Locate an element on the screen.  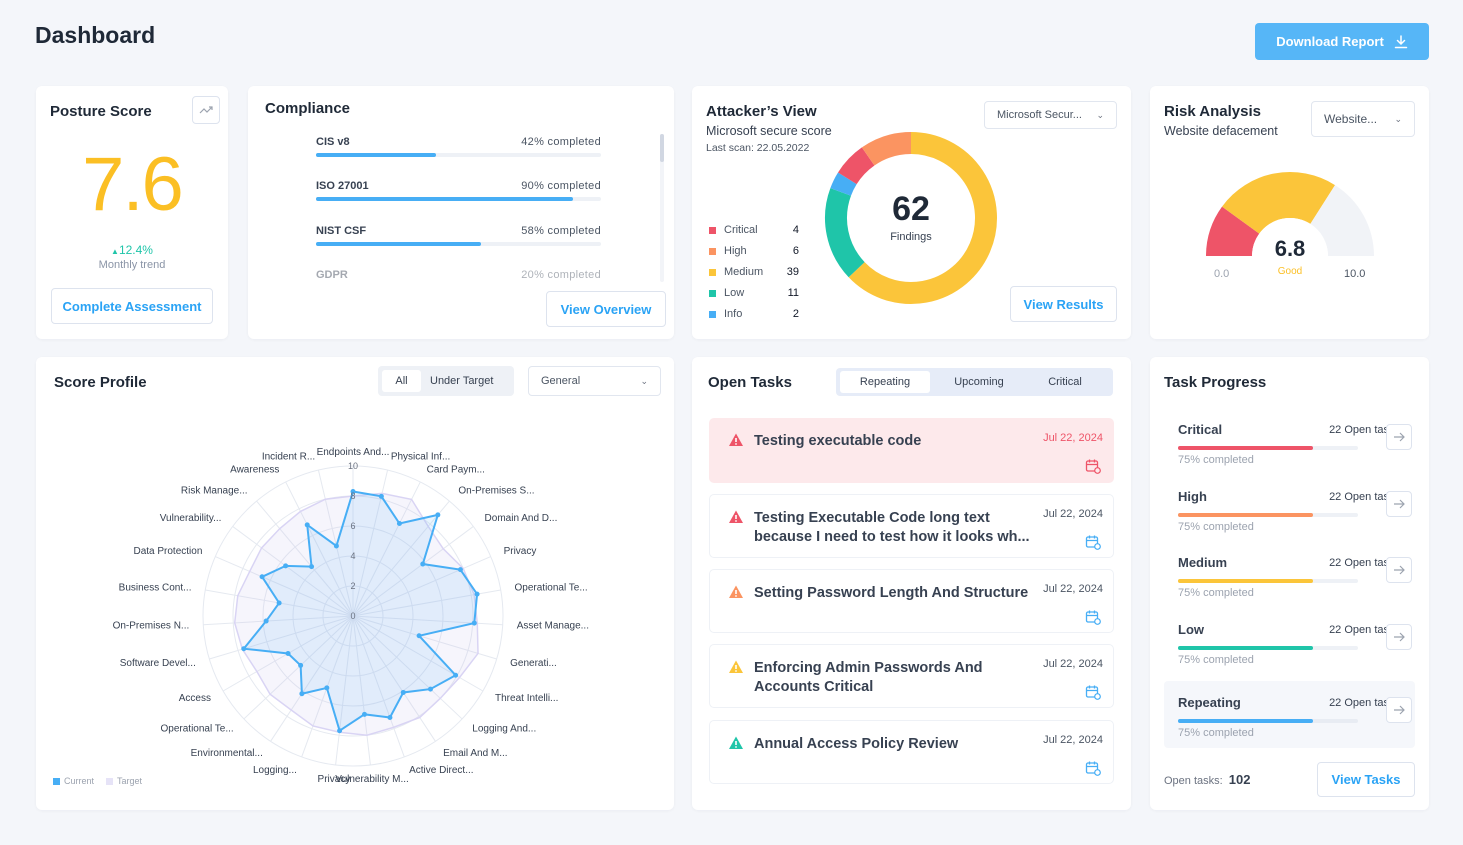
risk-analysis-subtitle: Website defacement is located at coordinates (1221, 131).